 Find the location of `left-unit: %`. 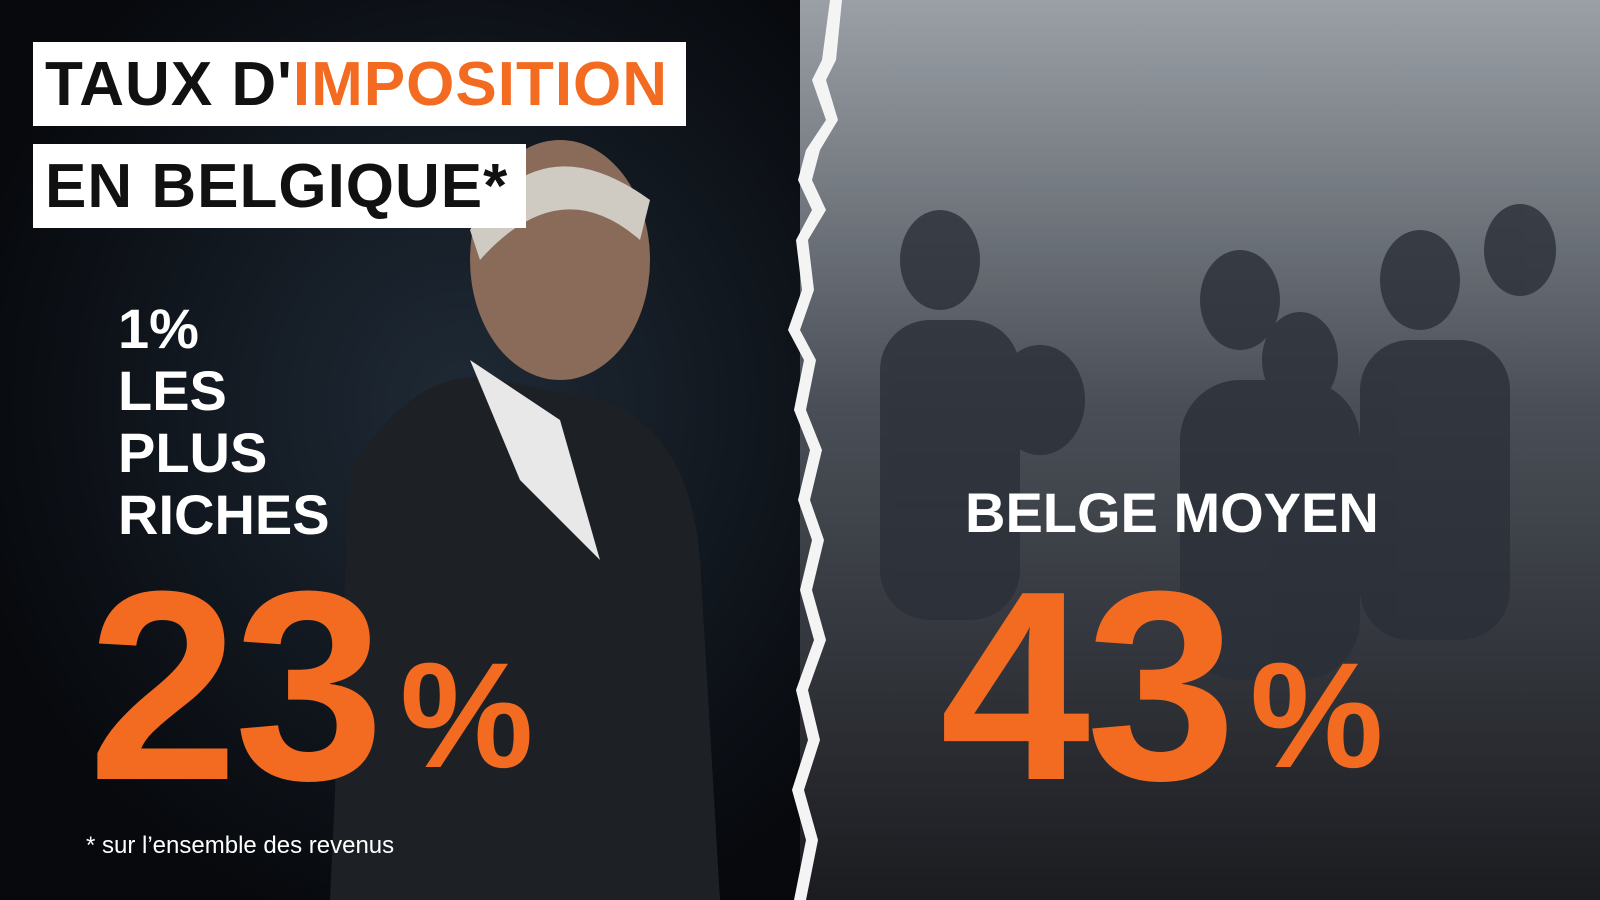

left-unit: % is located at coordinates (467, 715).